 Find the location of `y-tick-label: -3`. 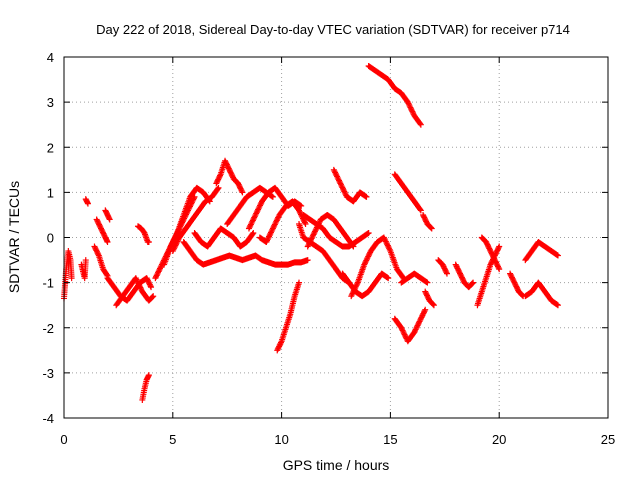

y-tick-label: -3 is located at coordinates (48, 373).